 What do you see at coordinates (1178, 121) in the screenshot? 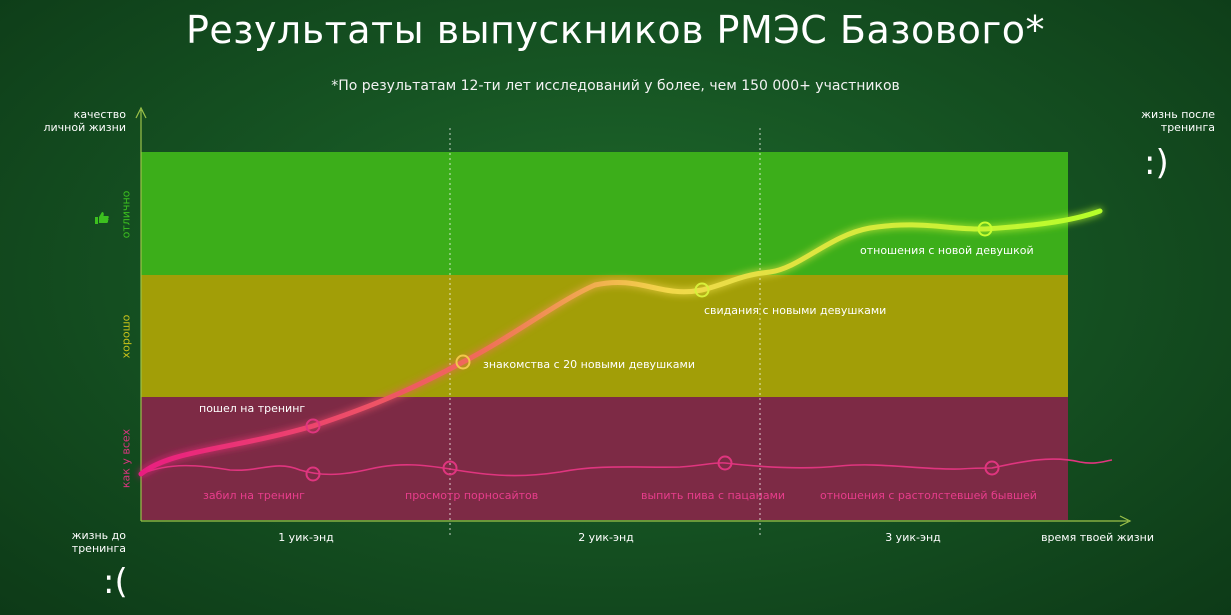
I see `life-after-label: жизнь после тренинга` at bounding box center [1178, 121].